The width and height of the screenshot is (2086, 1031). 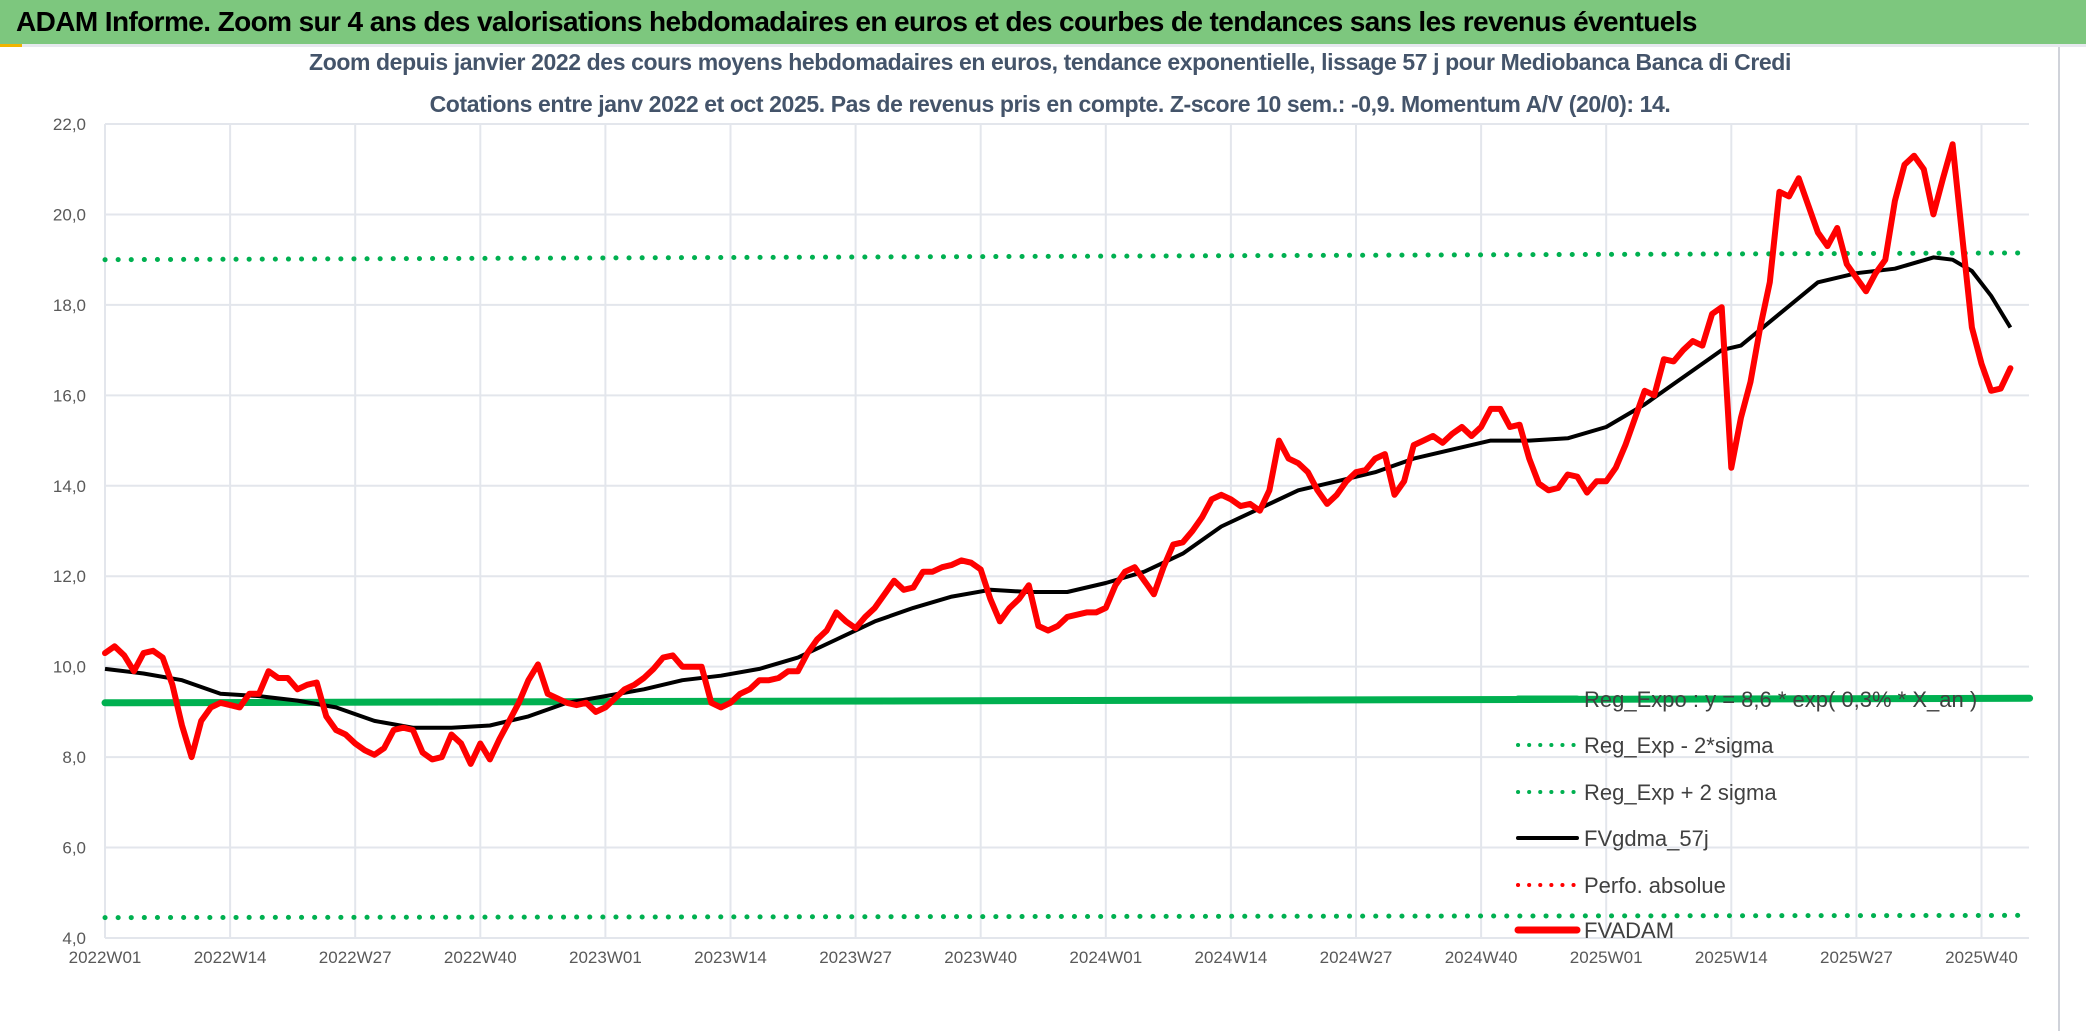 I want to click on legend-item: Reg_Exp + 2 sigma, so click(x=1646, y=792).